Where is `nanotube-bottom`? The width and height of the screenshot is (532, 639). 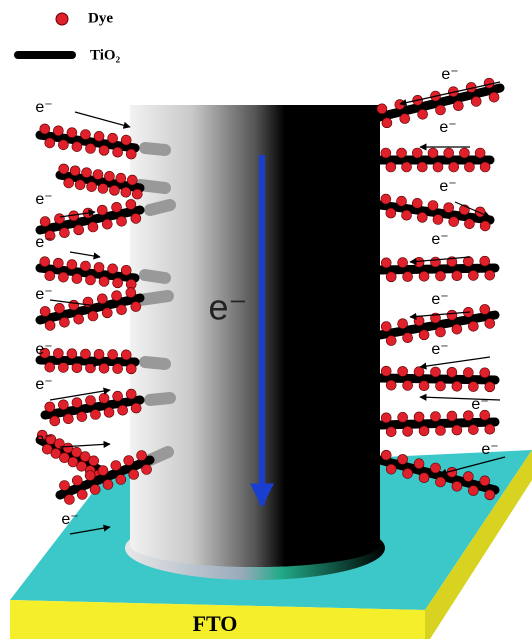
nanotube-bottom is located at coordinates (255, 545).